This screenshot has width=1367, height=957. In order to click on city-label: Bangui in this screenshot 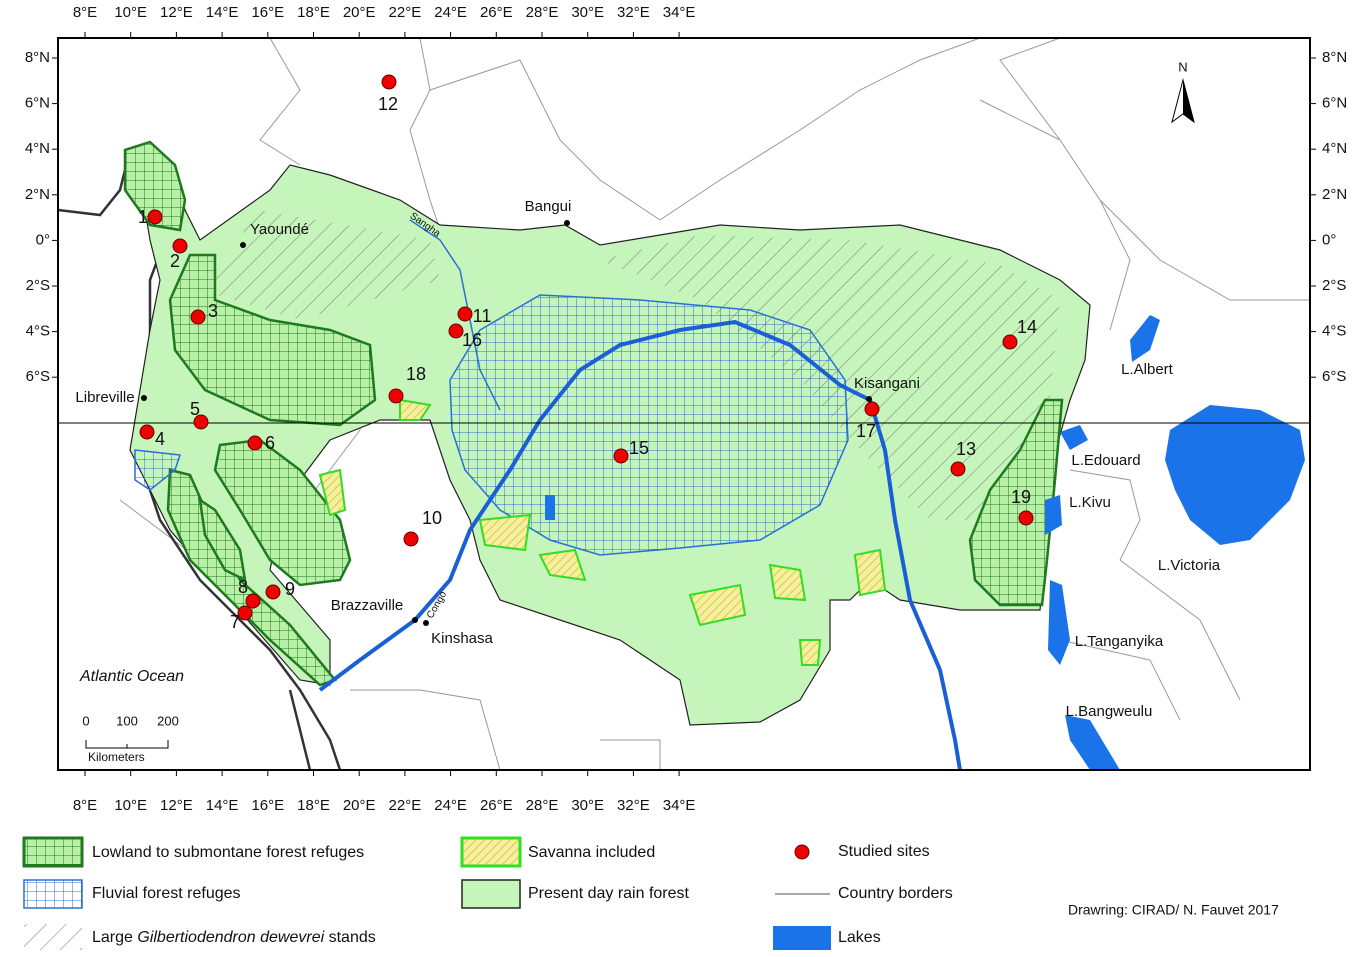, I will do `click(548, 206)`.